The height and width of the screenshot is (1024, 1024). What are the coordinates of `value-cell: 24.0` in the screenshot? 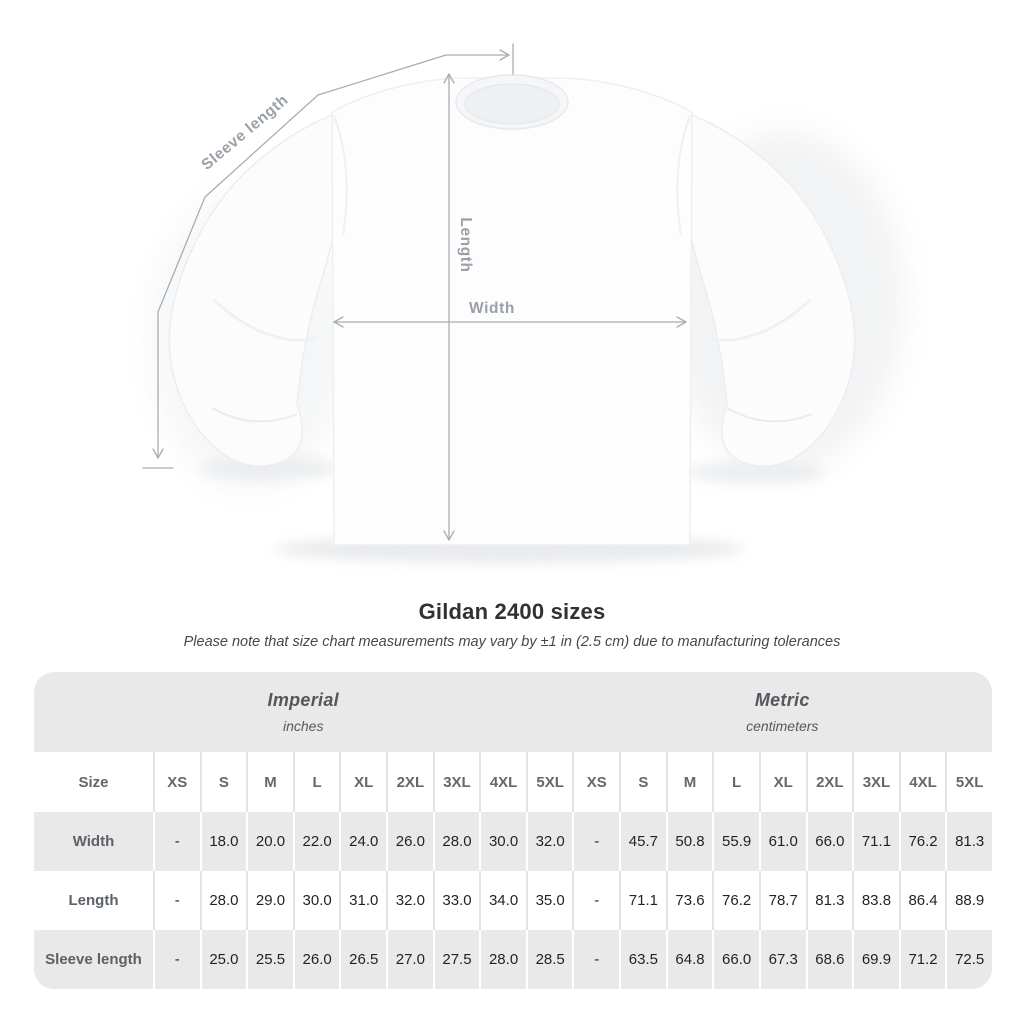 It's located at (363, 841).